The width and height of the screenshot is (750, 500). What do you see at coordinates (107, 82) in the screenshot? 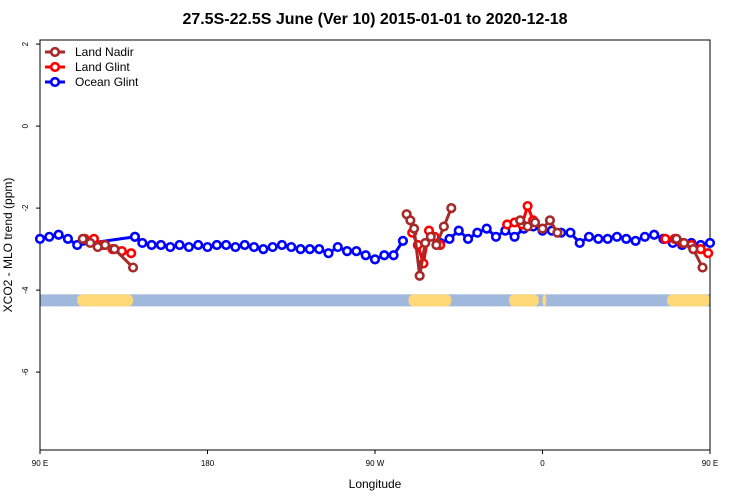
I see `legend-label: Ocean Glint` at bounding box center [107, 82].